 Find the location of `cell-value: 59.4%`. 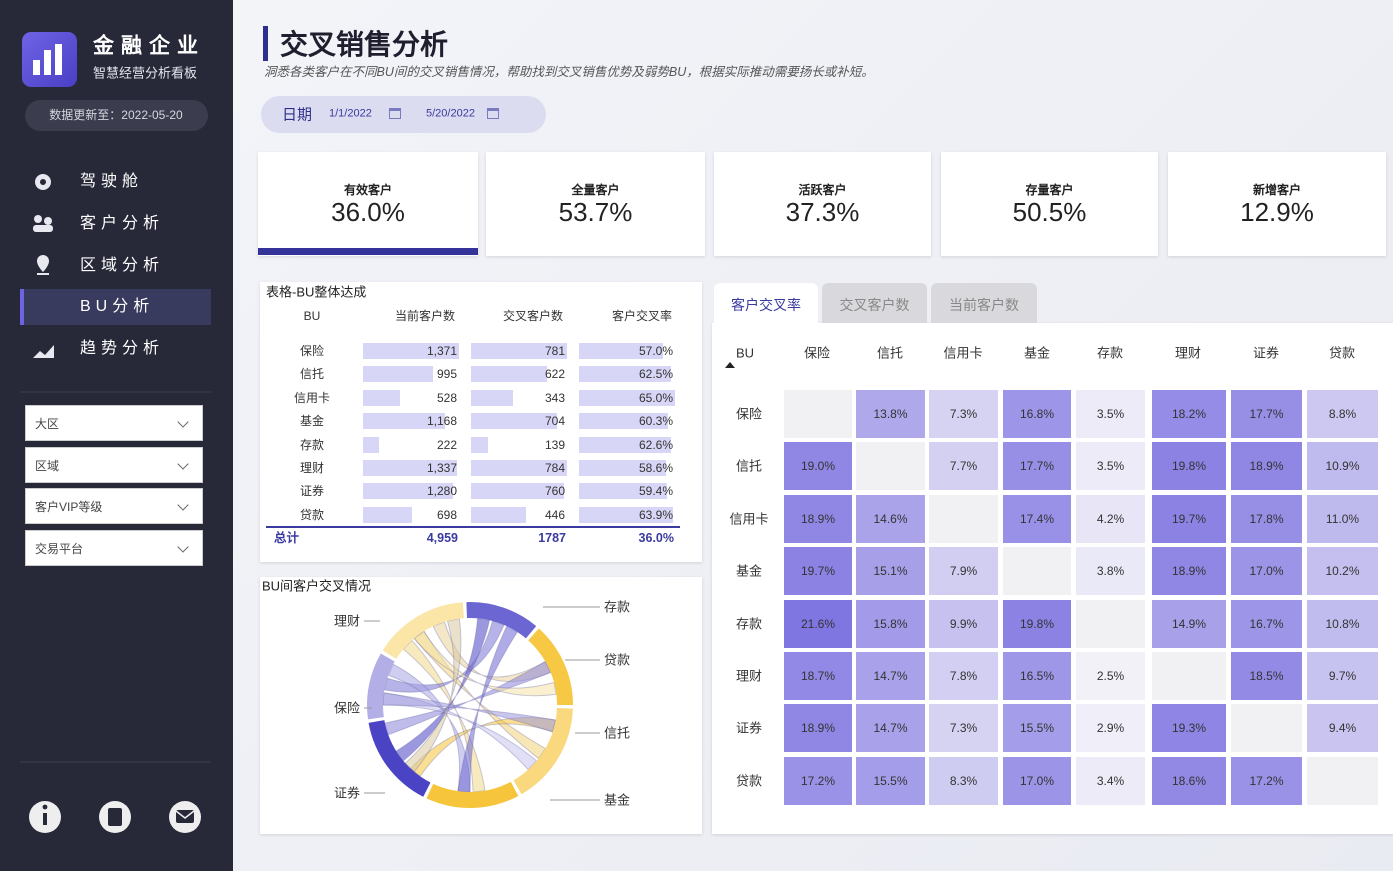

cell-value: 59.4% is located at coordinates (655, 491).